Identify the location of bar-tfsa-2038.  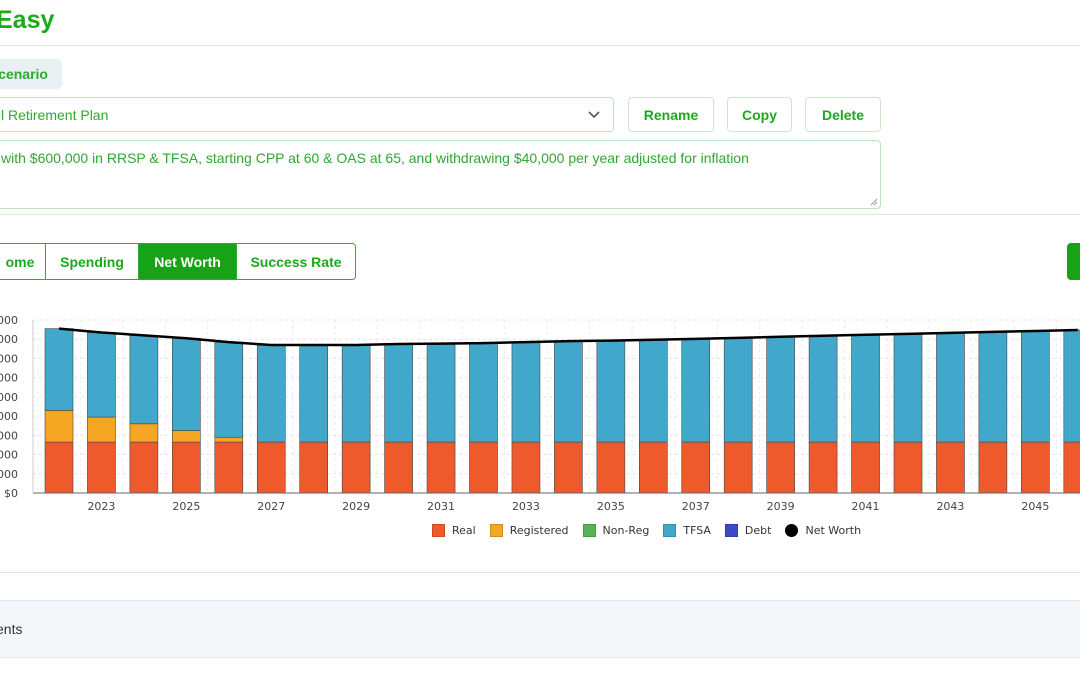
(738, 390).